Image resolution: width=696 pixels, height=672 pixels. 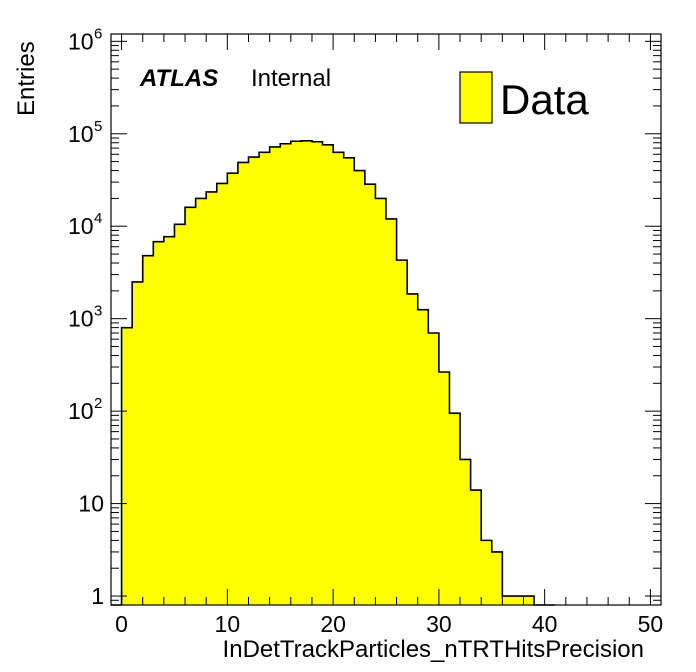 I want to click on legend-label: Data, so click(x=544, y=99).